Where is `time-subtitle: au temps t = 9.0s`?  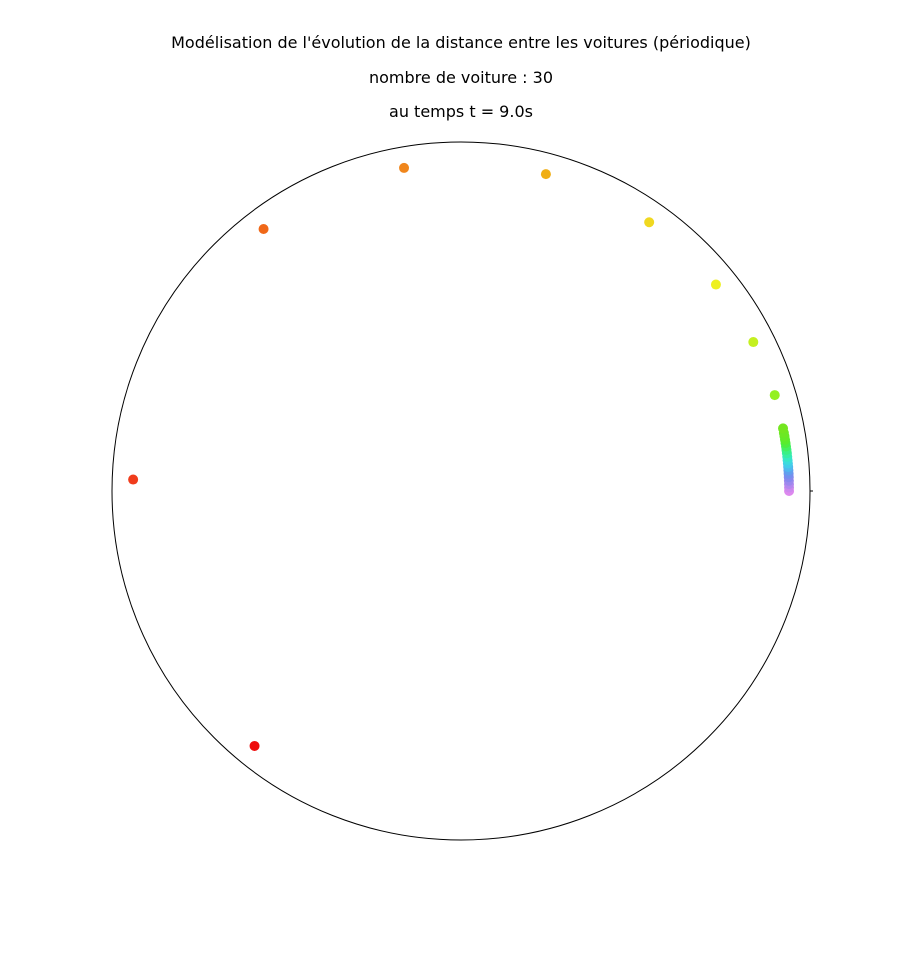 time-subtitle: au temps t = 9.0s is located at coordinates (461, 111).